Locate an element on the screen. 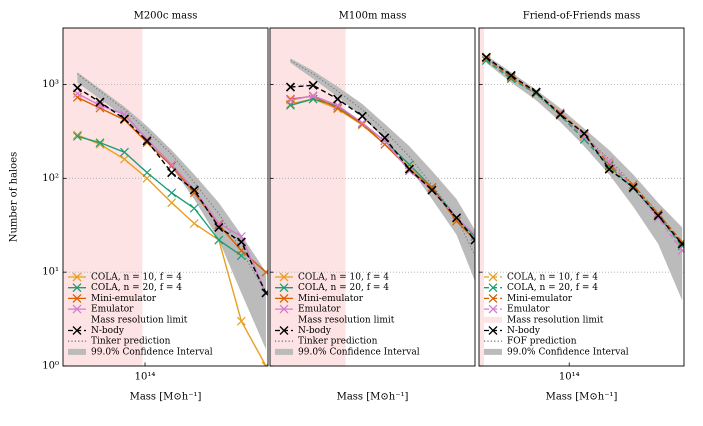 The width and height of the screenshot is (703, 426). y-tick-label: 10³ is located at coordinates (50, 84).